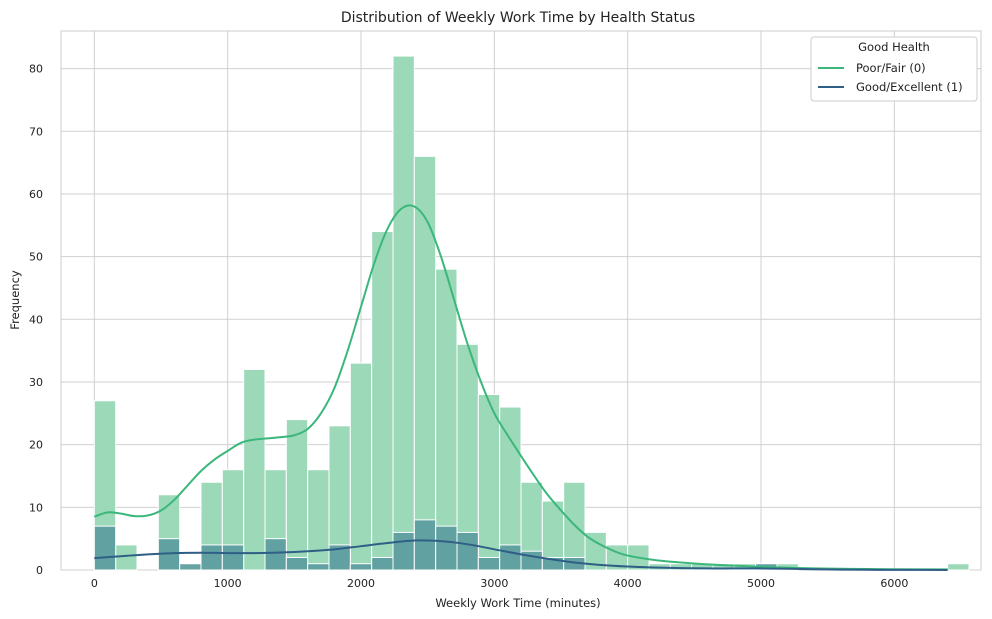 This screenshot has width=992, height=619. I want to click on y-tick-label: 30, so click(36, 382).